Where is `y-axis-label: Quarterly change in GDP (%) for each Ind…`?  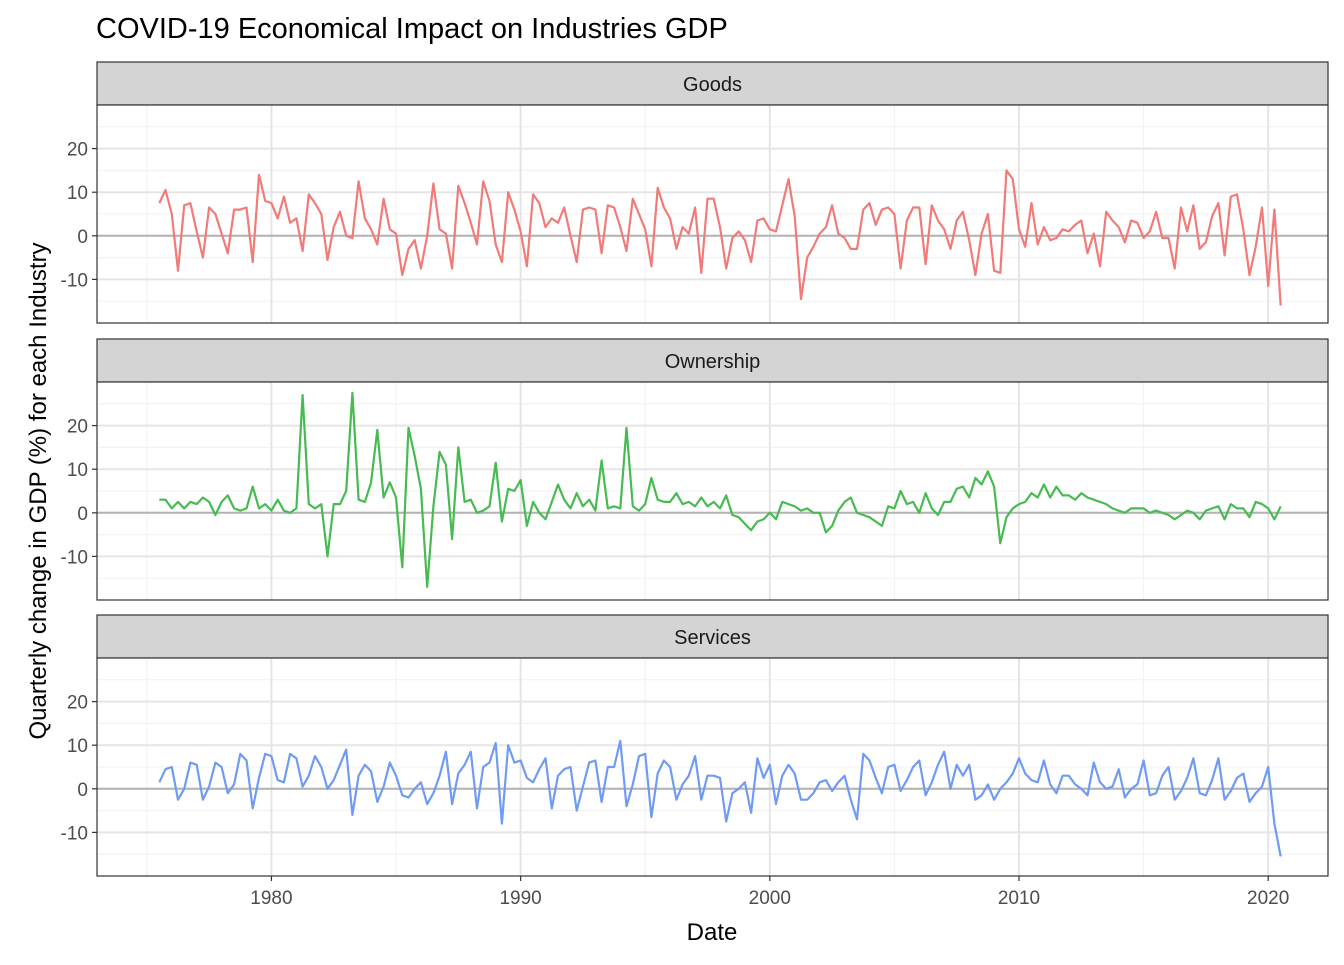 y-axis-label: Quarterly change in GDP (%) for each Ind… is located at coordinates (38, 490).